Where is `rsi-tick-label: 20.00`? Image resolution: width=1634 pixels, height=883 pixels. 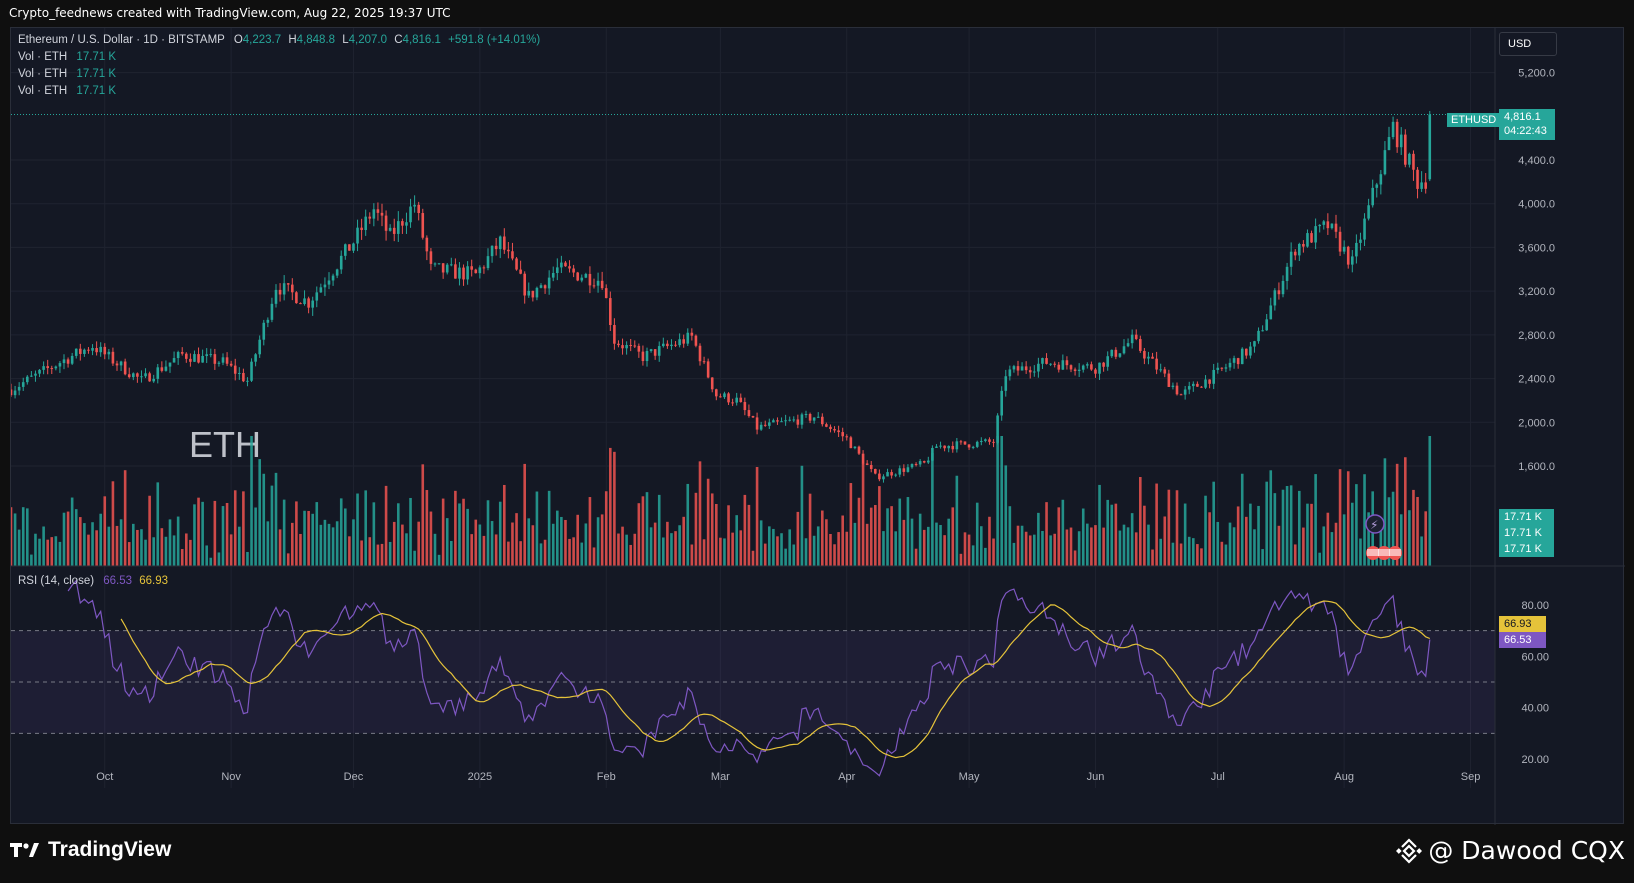 rsi-tick-label: 20.00 is located at coordinates (1535, 760).